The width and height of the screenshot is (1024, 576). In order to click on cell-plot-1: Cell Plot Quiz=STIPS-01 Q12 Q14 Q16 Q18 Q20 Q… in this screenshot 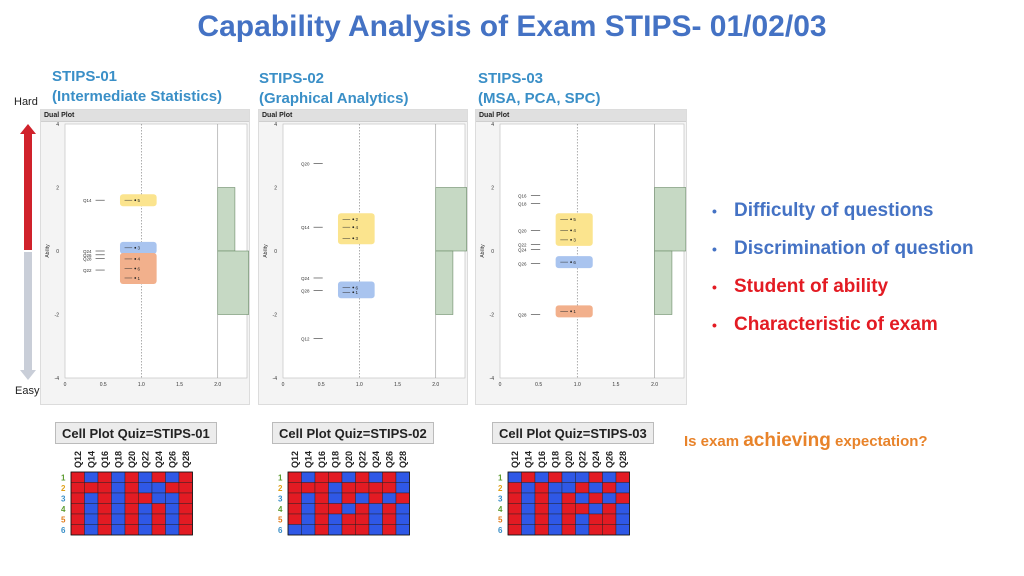, I will do `click(140, 482)`.